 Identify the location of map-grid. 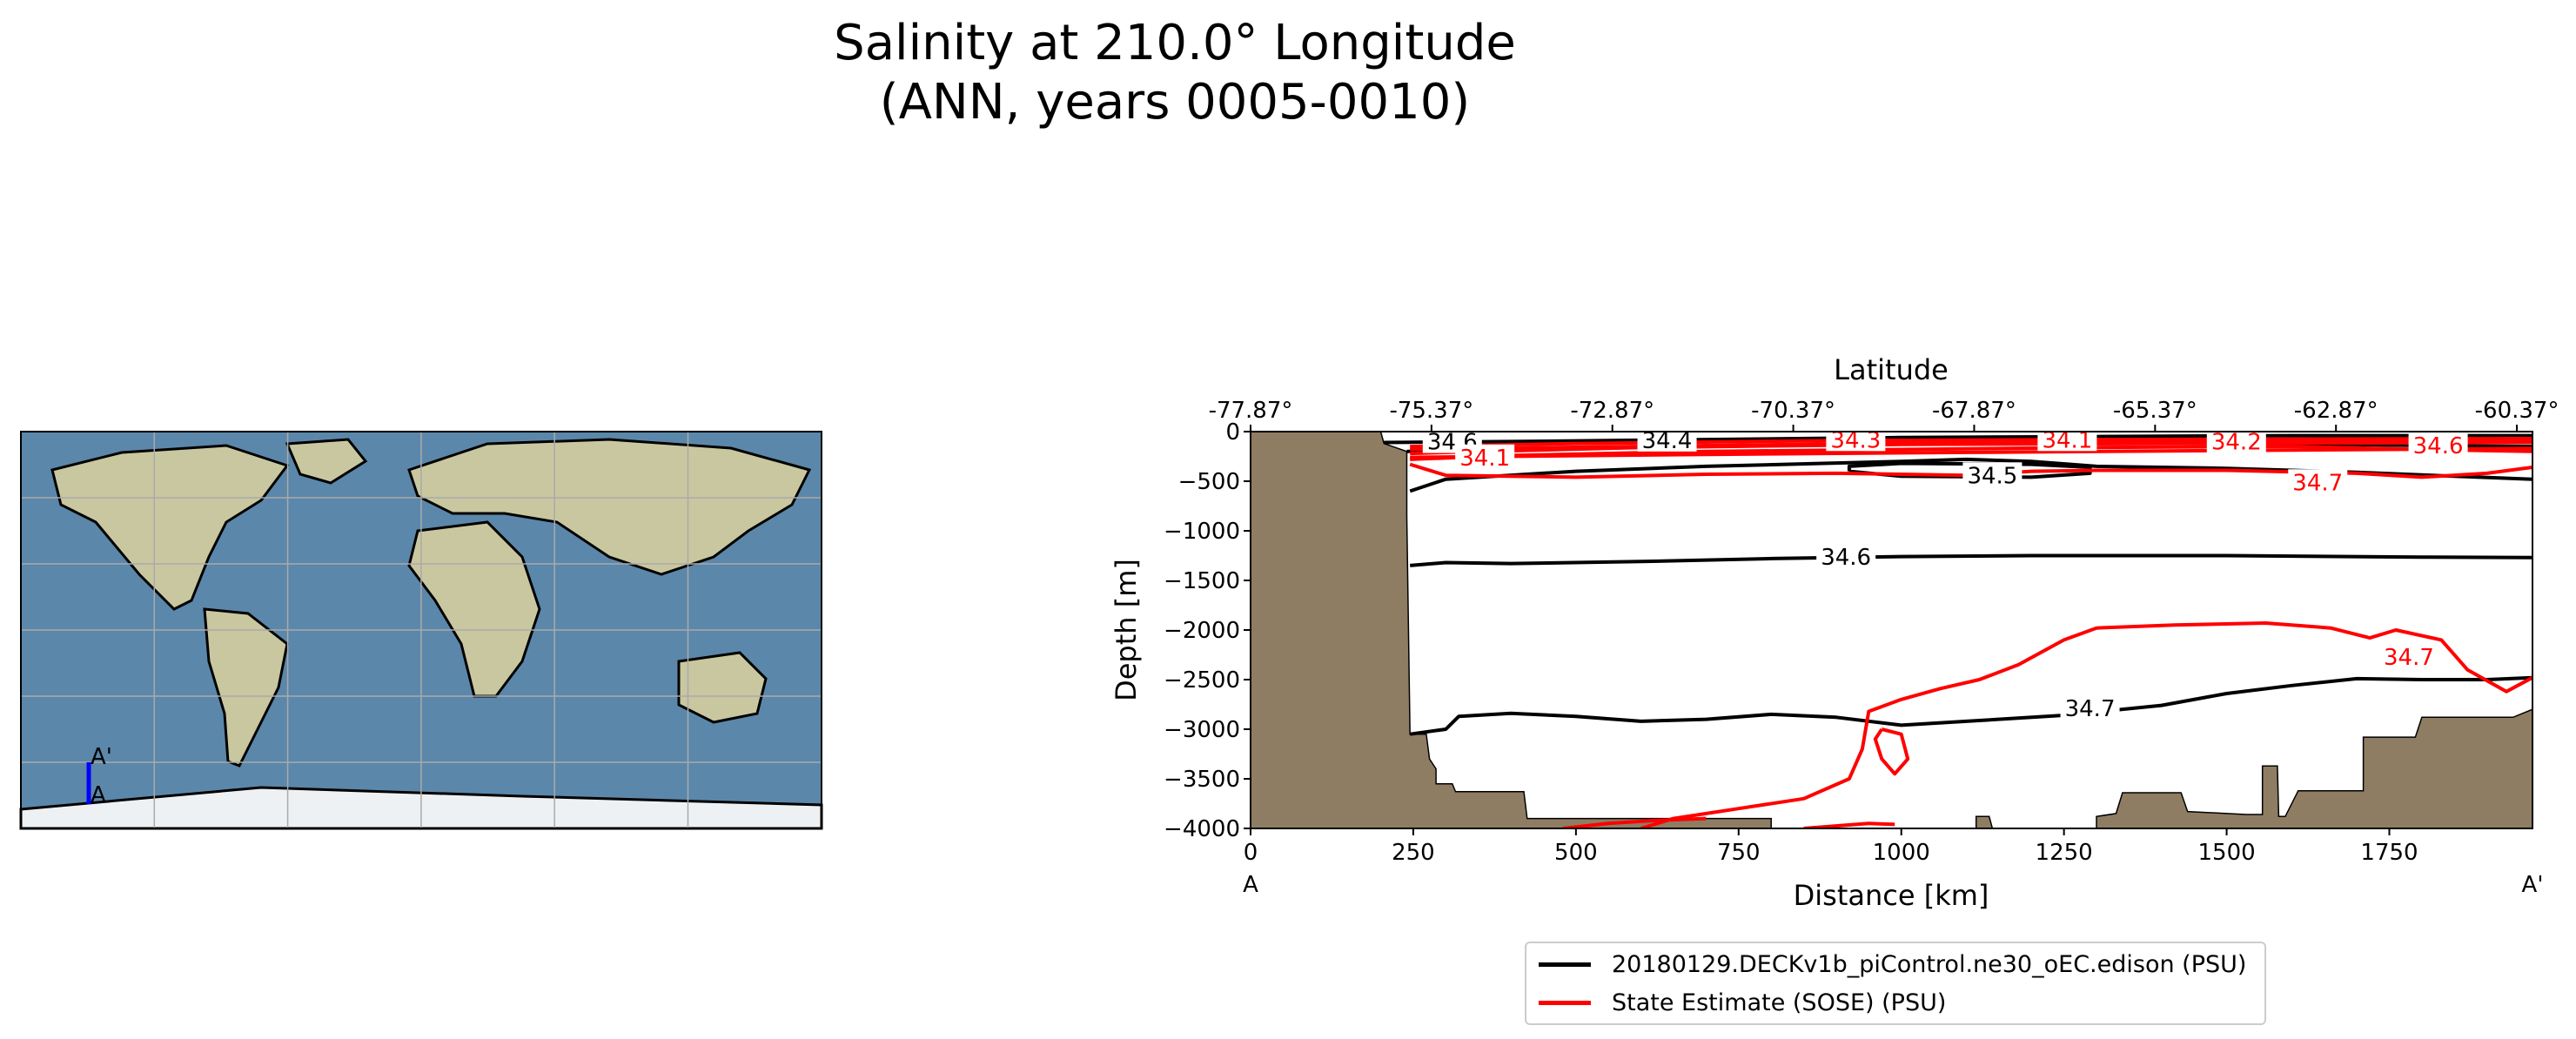
(421, 630).